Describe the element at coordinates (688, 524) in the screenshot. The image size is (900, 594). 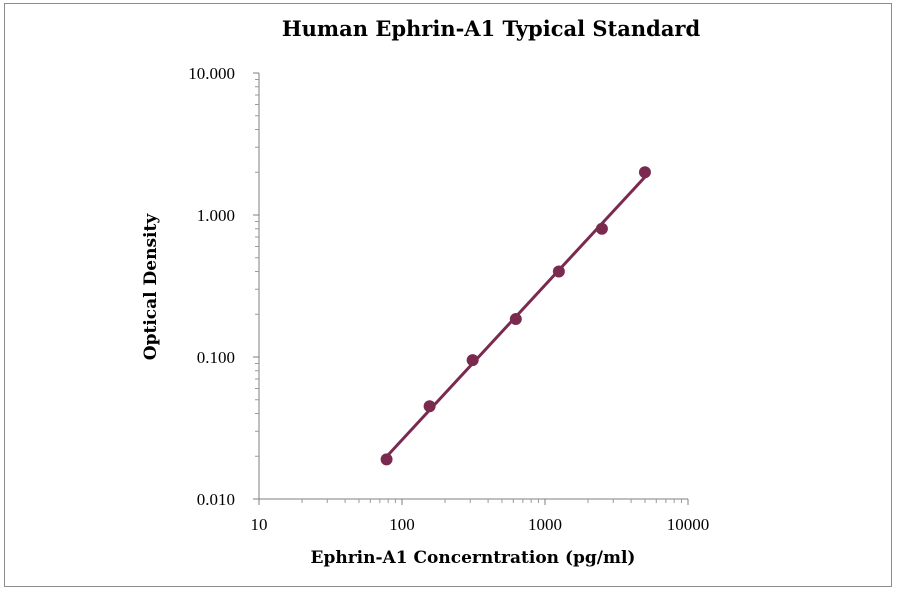
I see `x-tick-label: 10000` at that location.